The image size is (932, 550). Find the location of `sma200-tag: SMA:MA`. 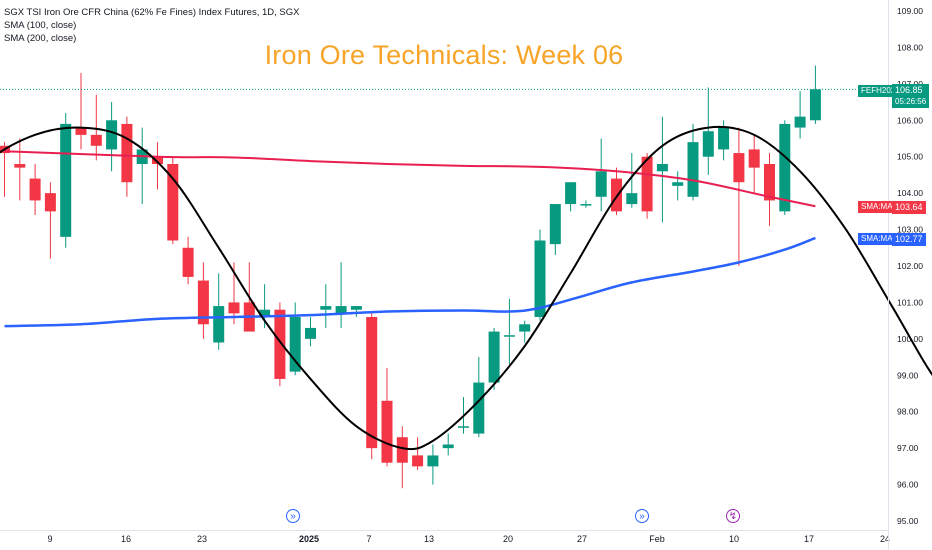

sma200-tag: SMA:MA is located at coordinates (877, 207).